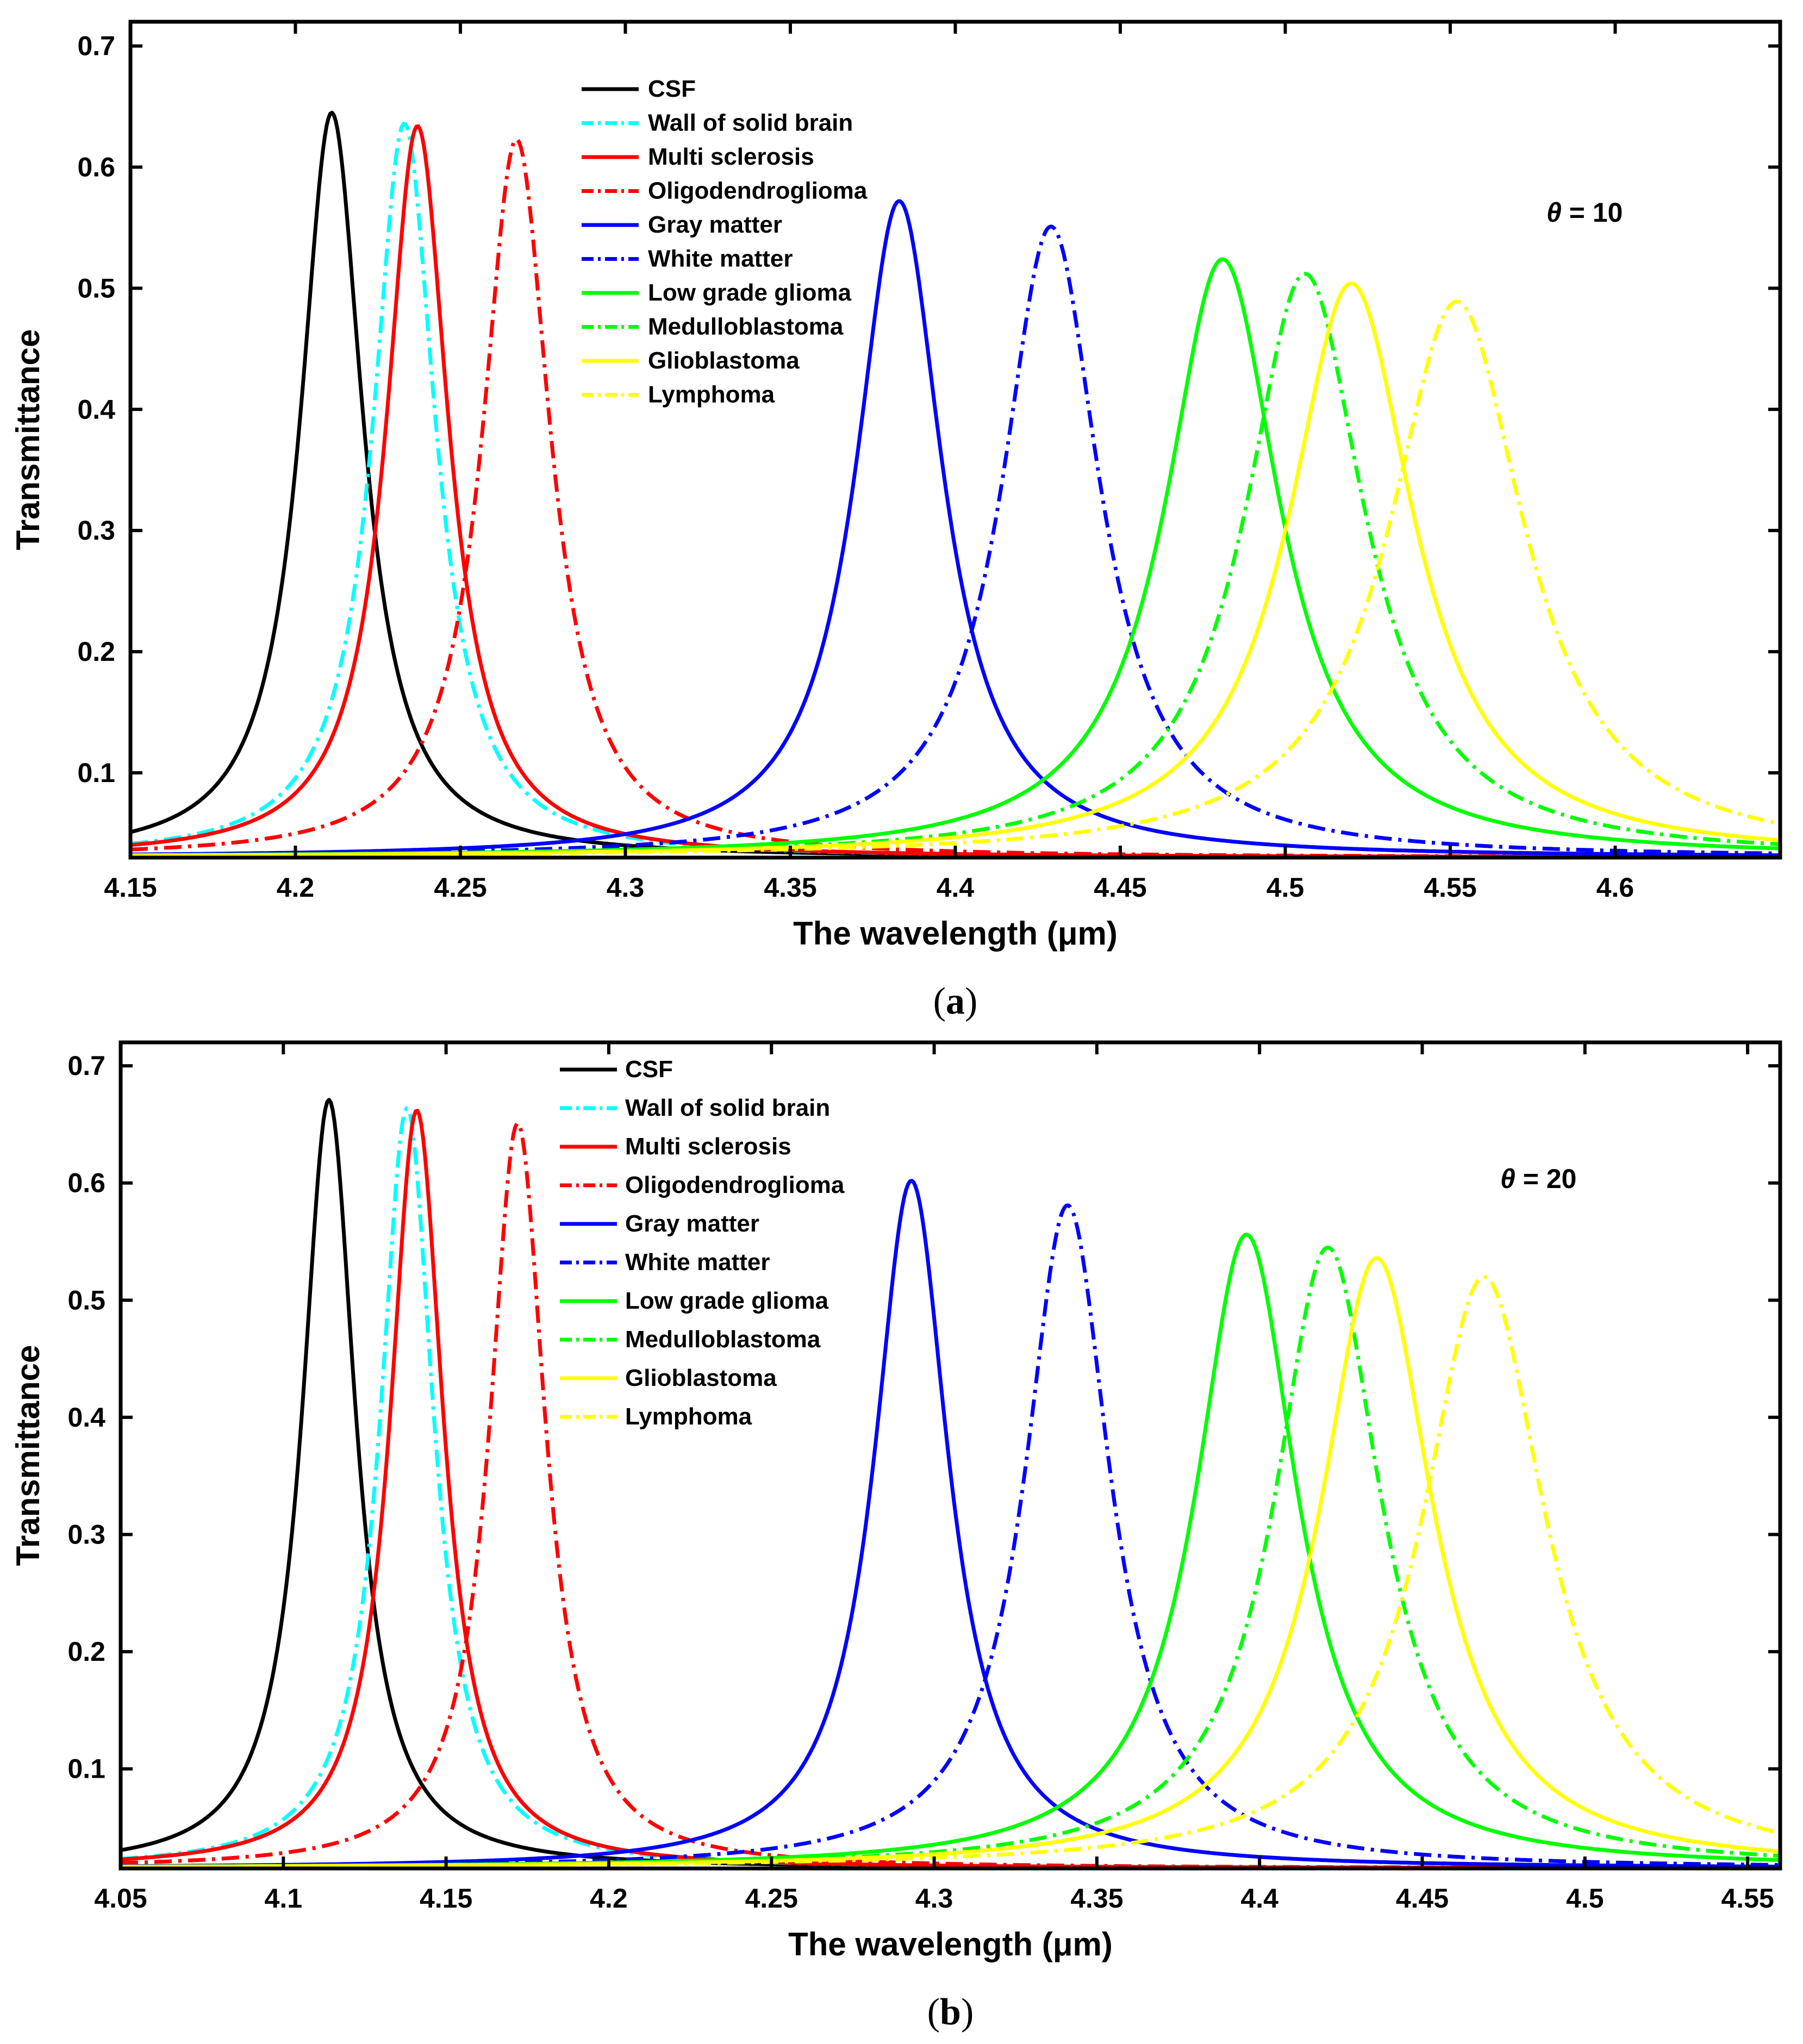 Image resolution: width=1803 pixels, height=2044 pixels. I want to click on angle-value: = 20, so click(1546, 1179).